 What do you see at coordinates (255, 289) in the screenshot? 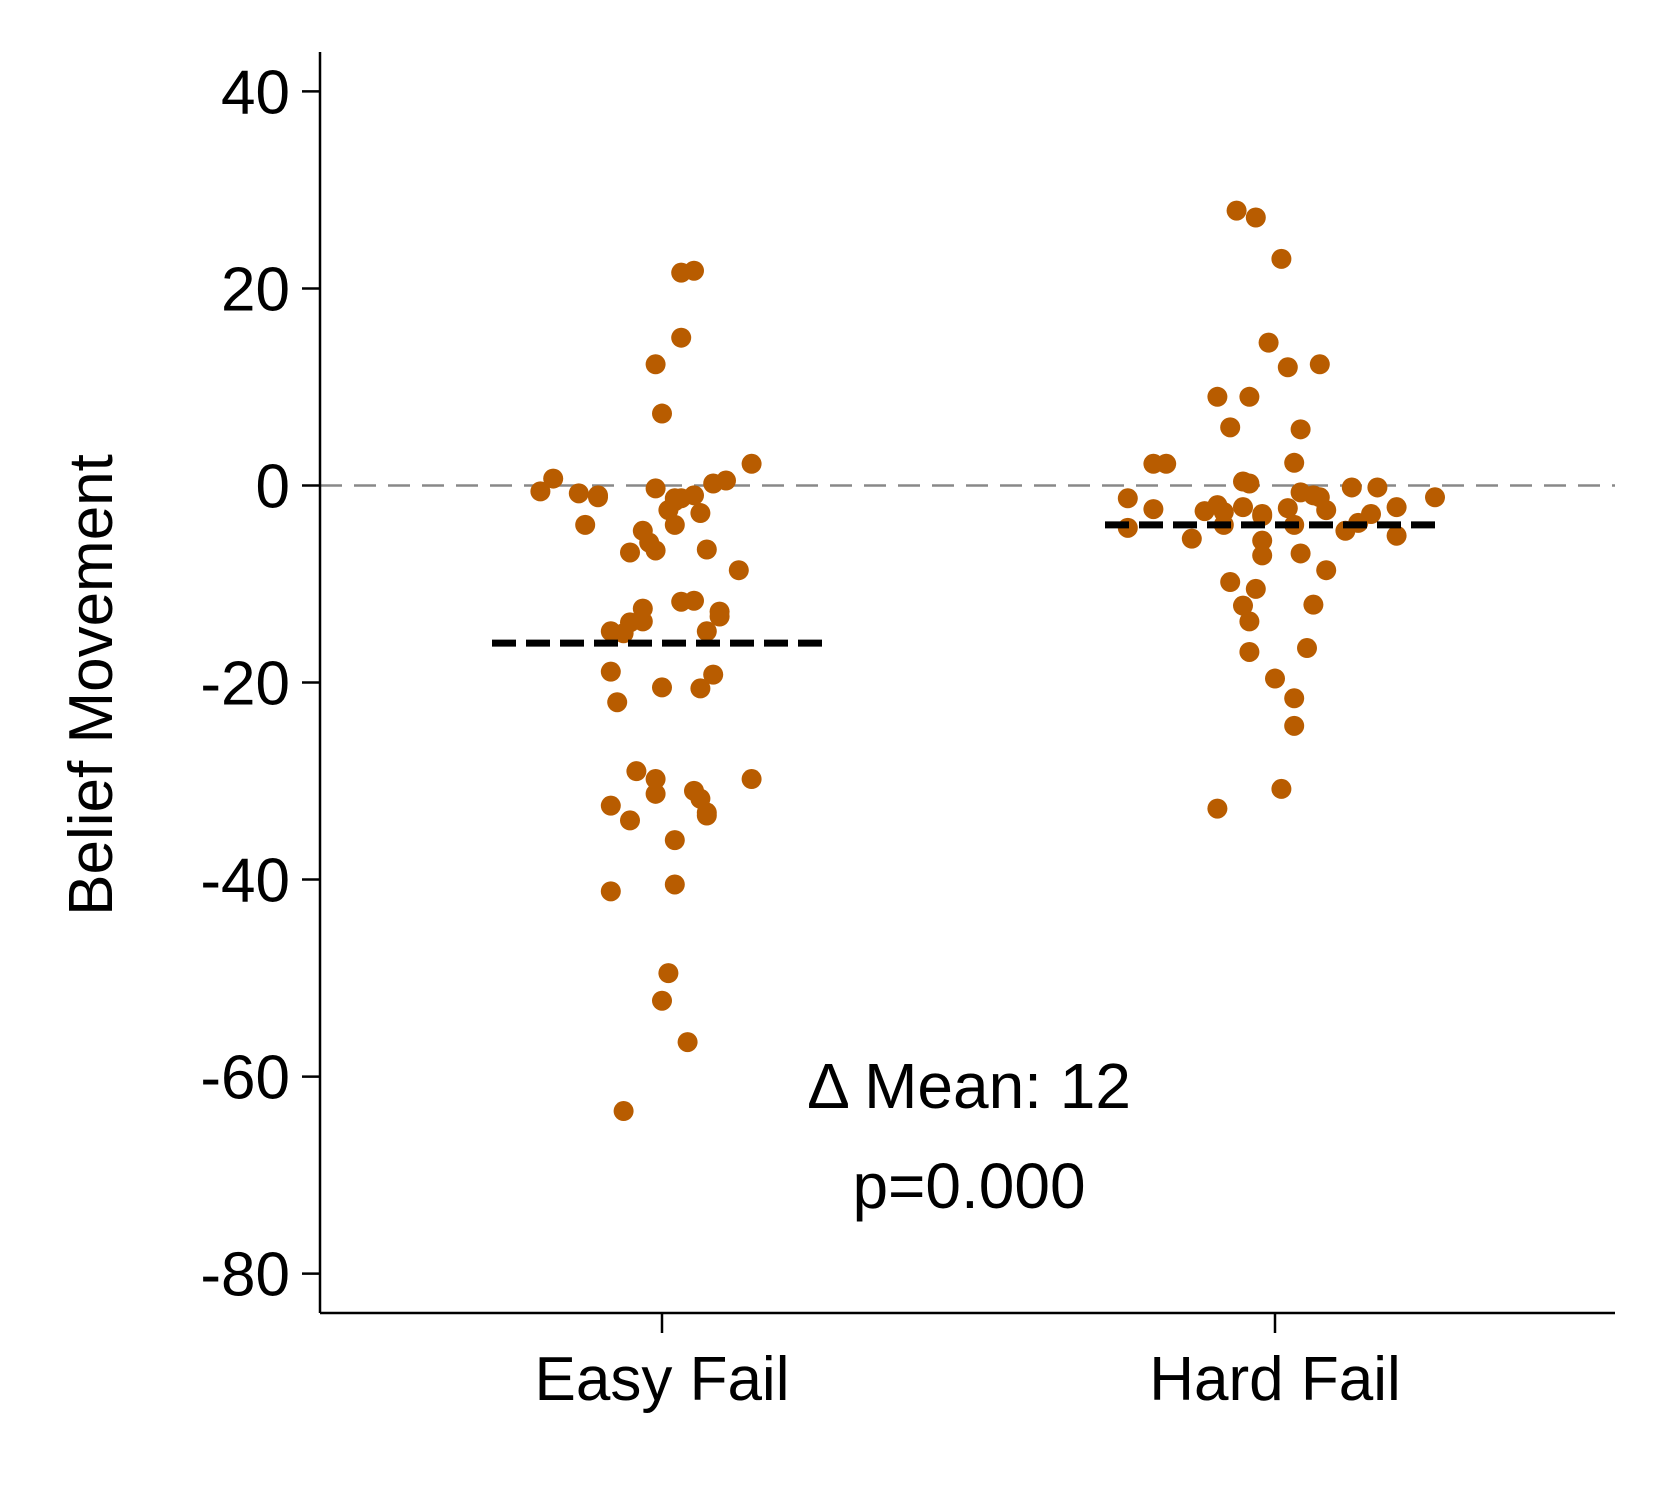
I see `y-tick-label-1: 20` at bounding box center [255, 289].